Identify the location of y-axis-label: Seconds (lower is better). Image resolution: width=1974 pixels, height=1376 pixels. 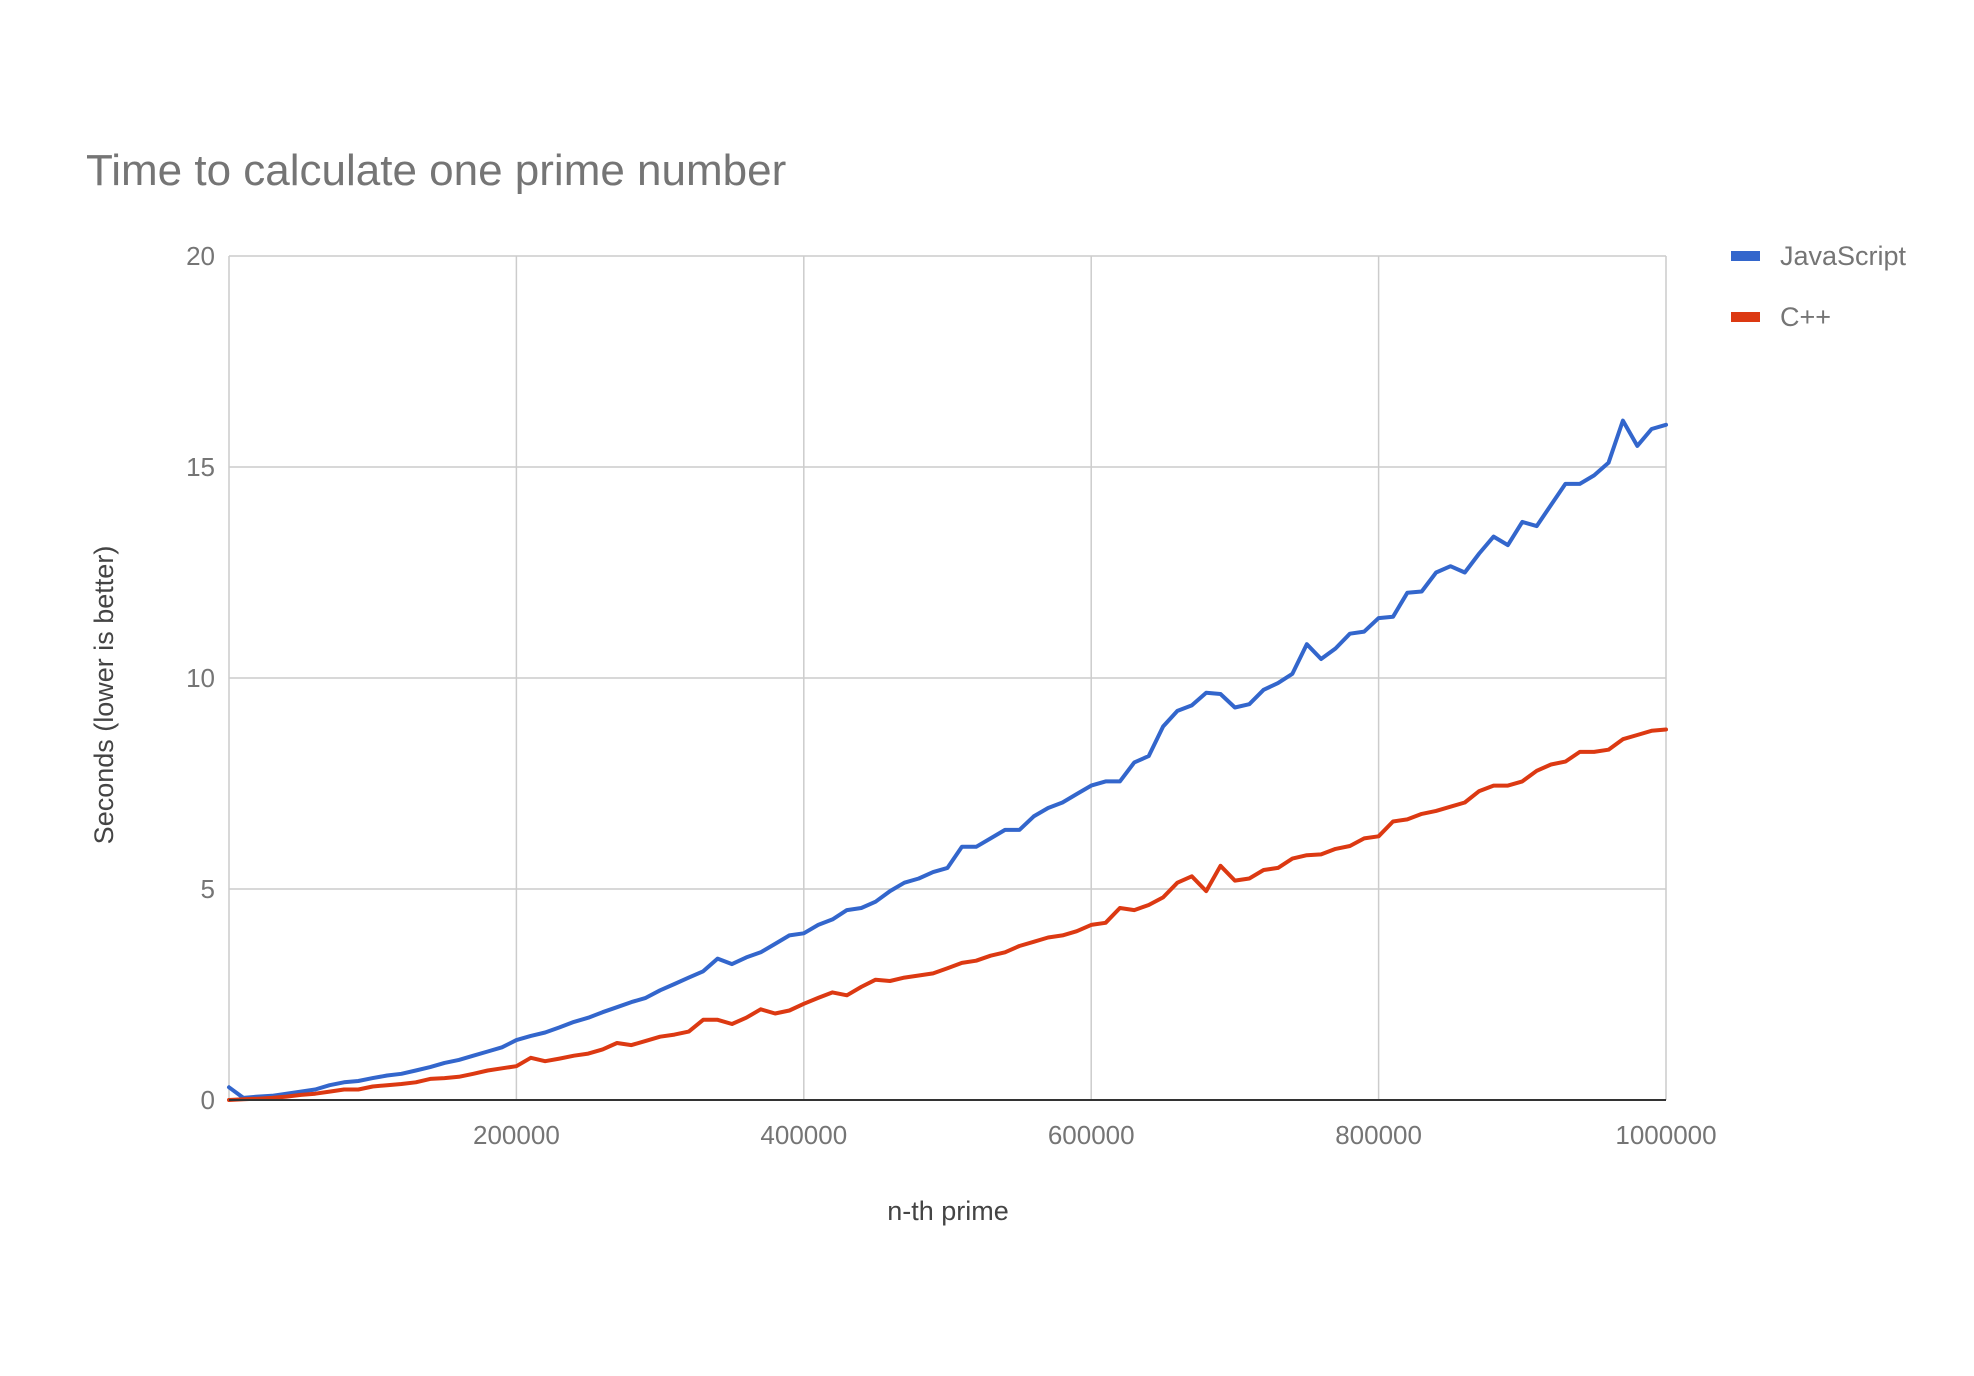
(104, 695).